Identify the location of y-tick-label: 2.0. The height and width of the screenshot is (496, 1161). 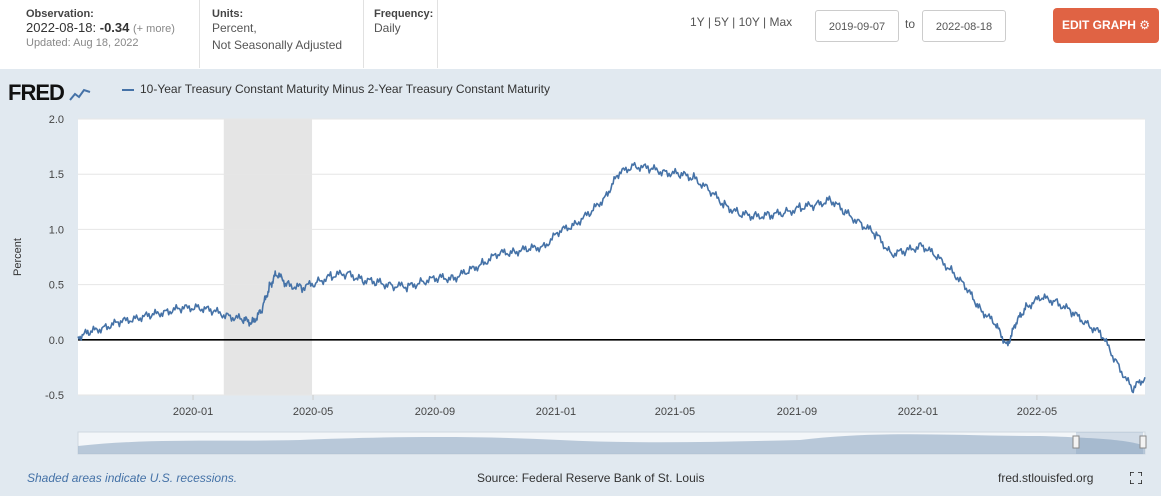
(56, 120).